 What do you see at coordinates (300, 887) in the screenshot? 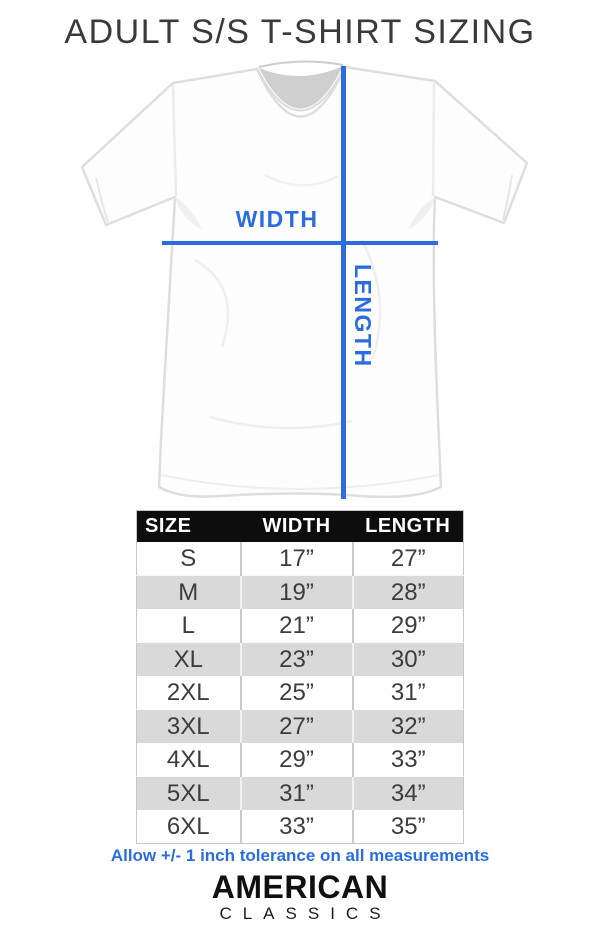
I see `brand-name: AMERICAN` at bounding box center [300, 887].